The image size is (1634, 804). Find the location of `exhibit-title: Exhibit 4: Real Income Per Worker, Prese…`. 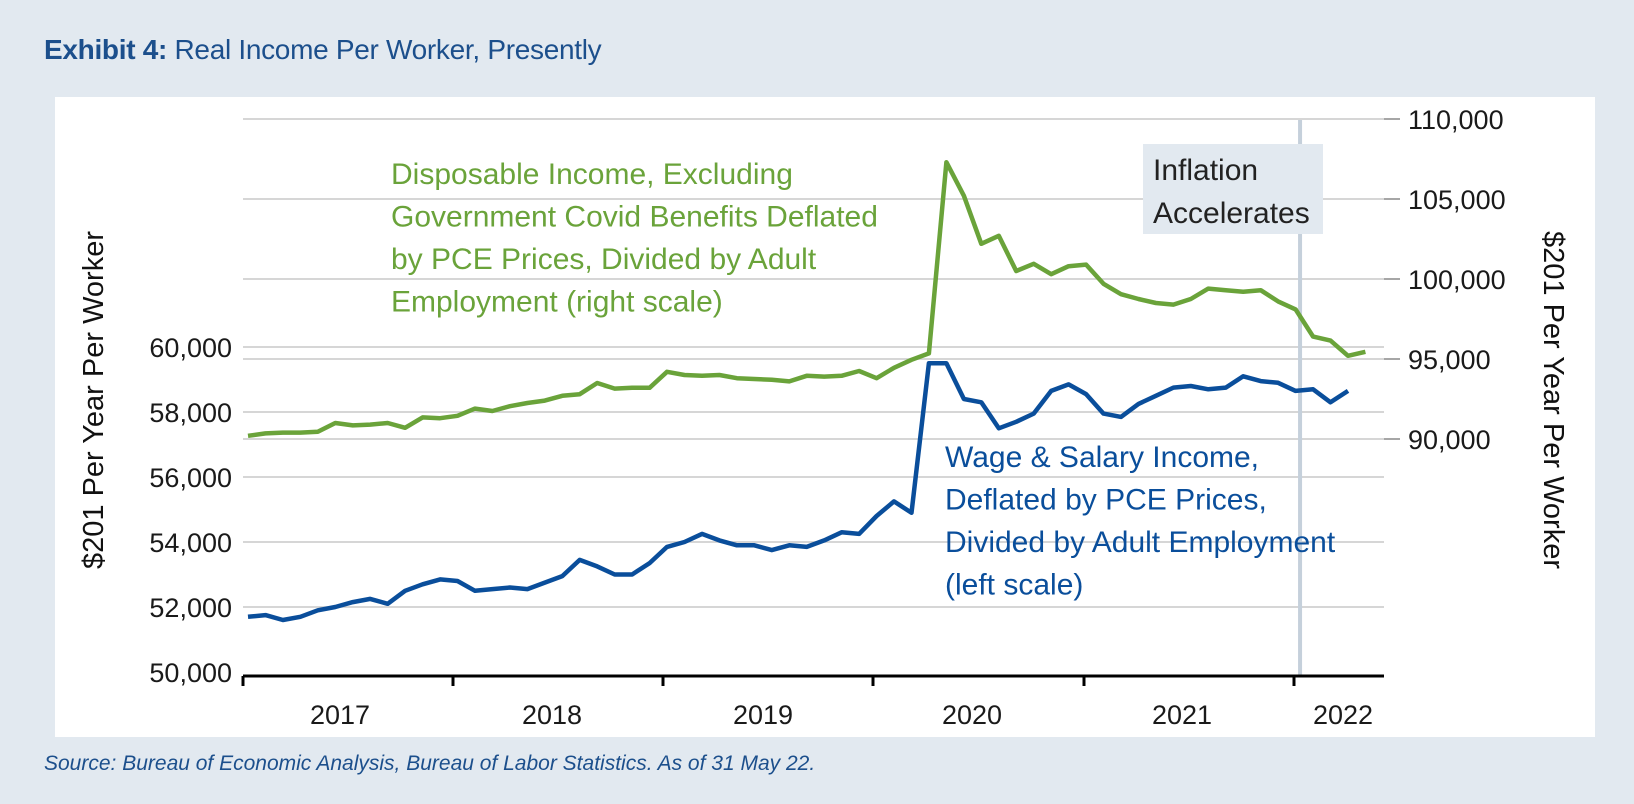

exhibit-title: Exhibit 4: Real Income Per Worker, Prese… is located at coordinates (323, 50).